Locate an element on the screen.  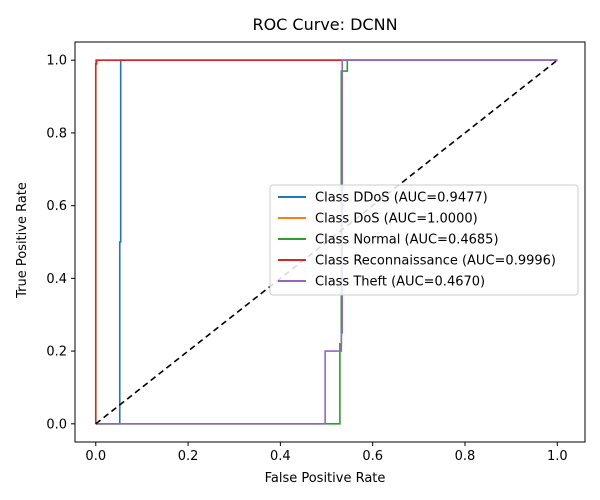
x-tick-label: 1.0 is located at coordinates (557, 456).